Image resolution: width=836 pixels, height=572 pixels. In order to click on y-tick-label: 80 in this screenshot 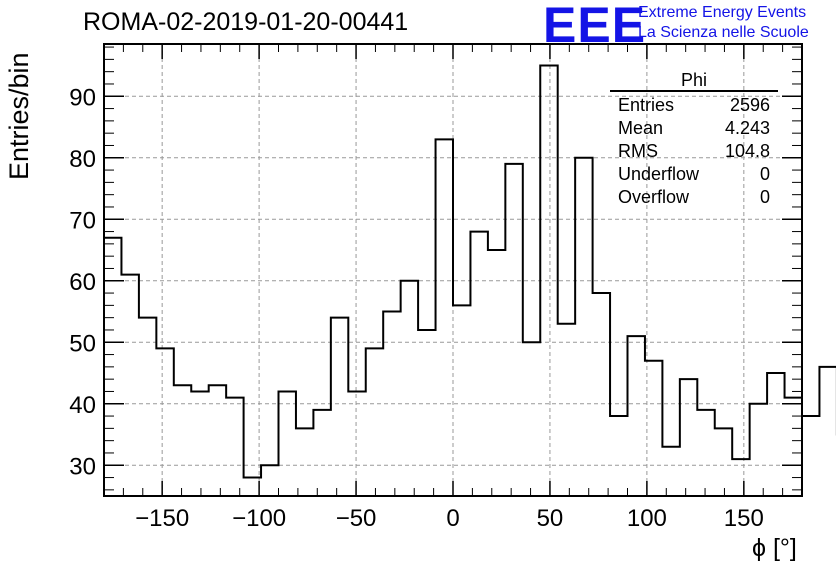, I will do `click(82, 159)`.